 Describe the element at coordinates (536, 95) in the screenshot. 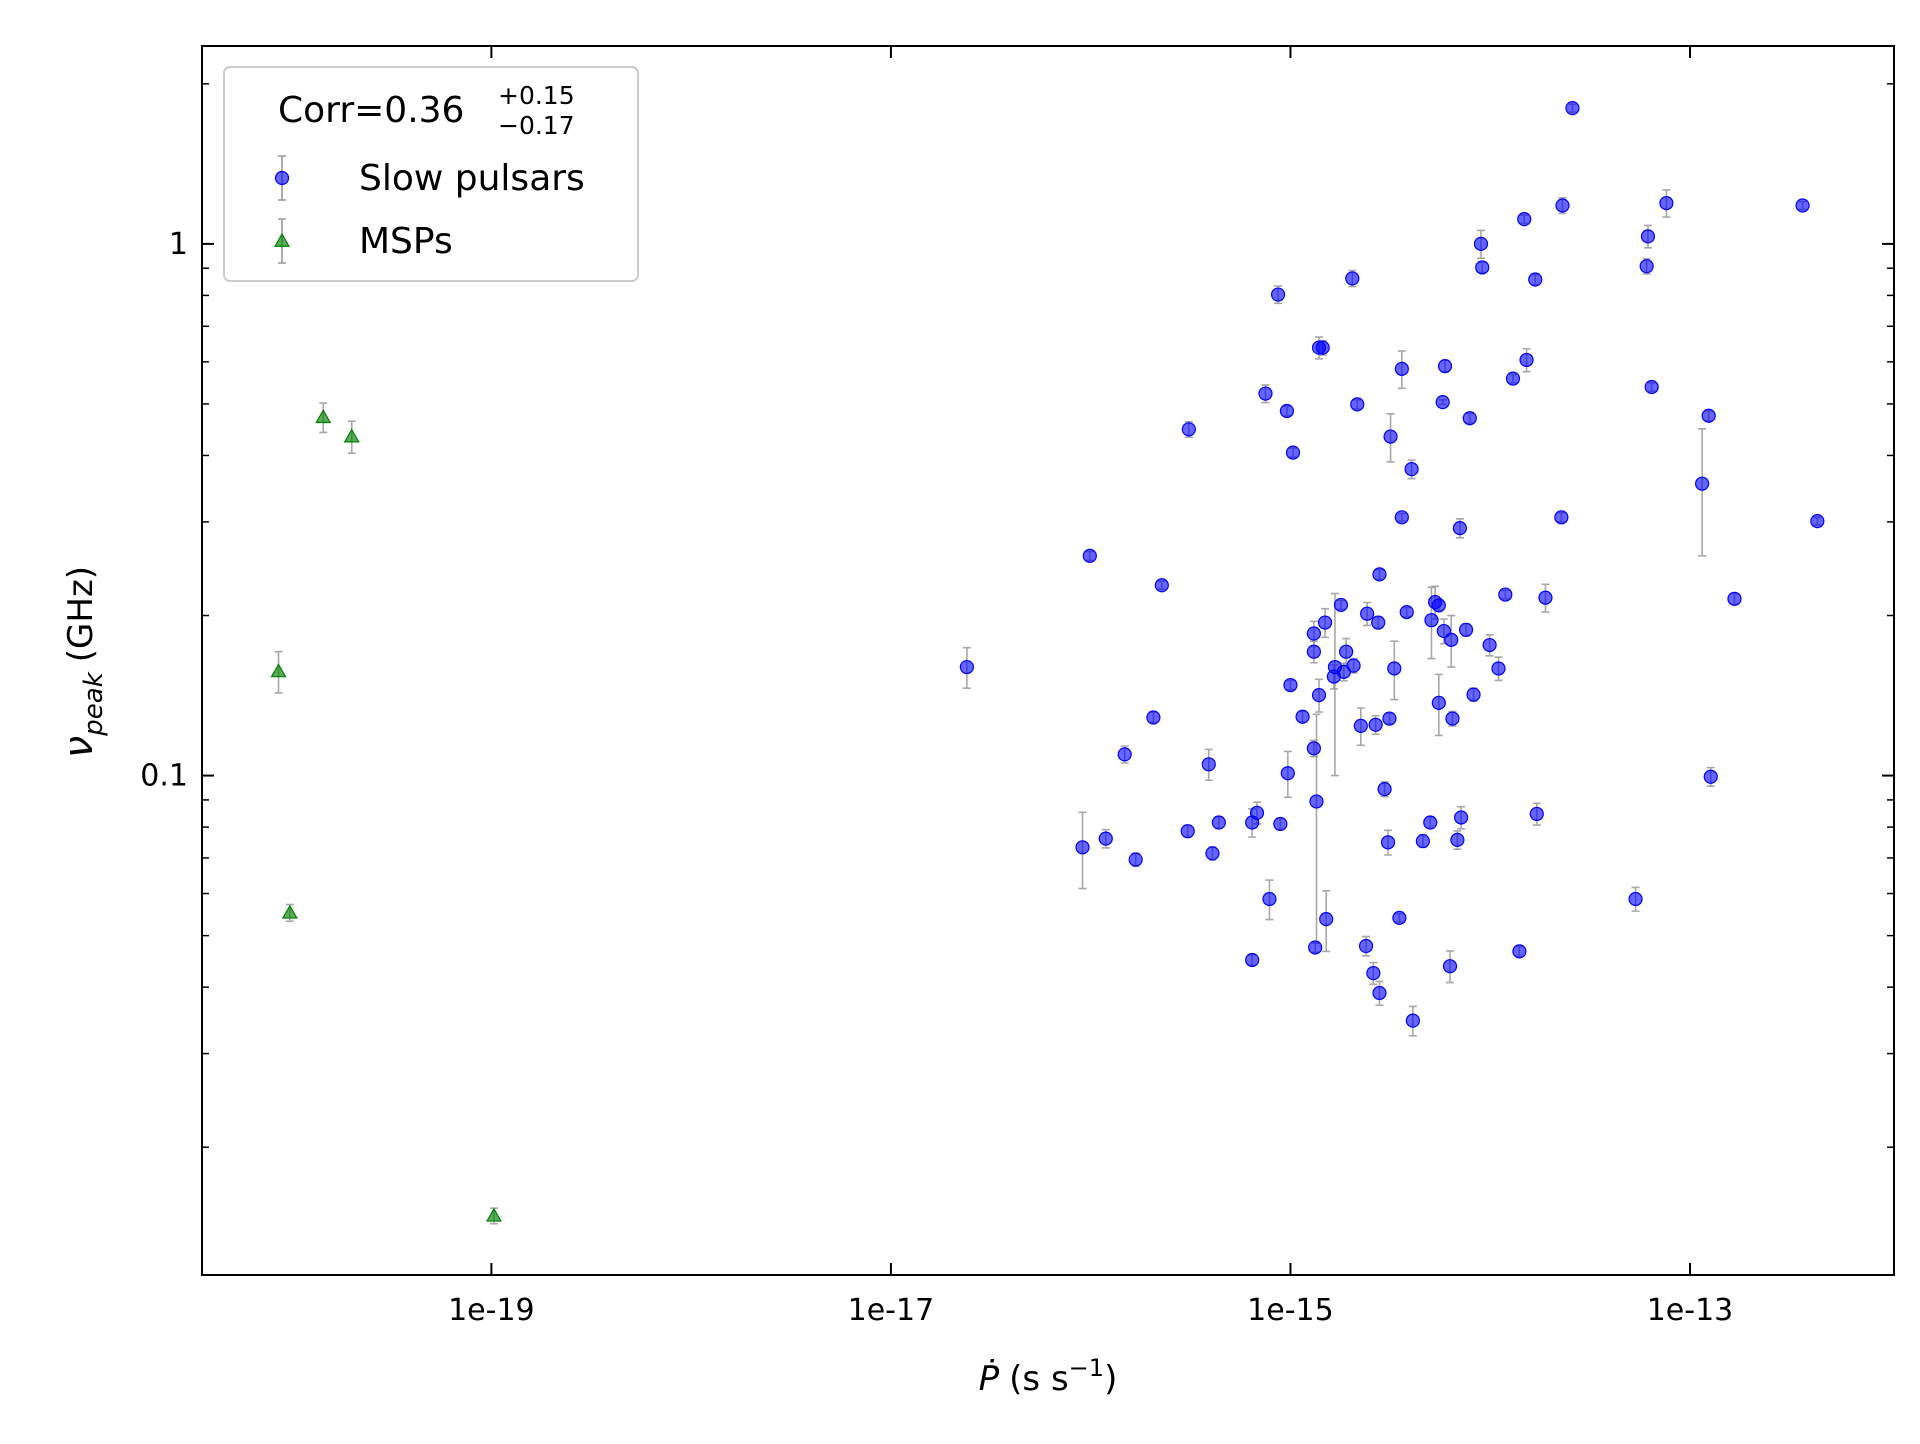

I see `legend-title-upper: +0.15` at that location.